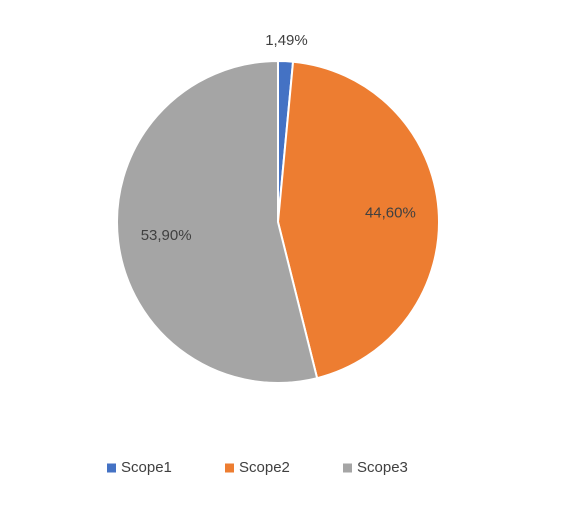 This screenshot has width=564, height=512. Describe the element at coordinates (286, 40) in the screenshot. I see `data-label: 1,49%` at that location.